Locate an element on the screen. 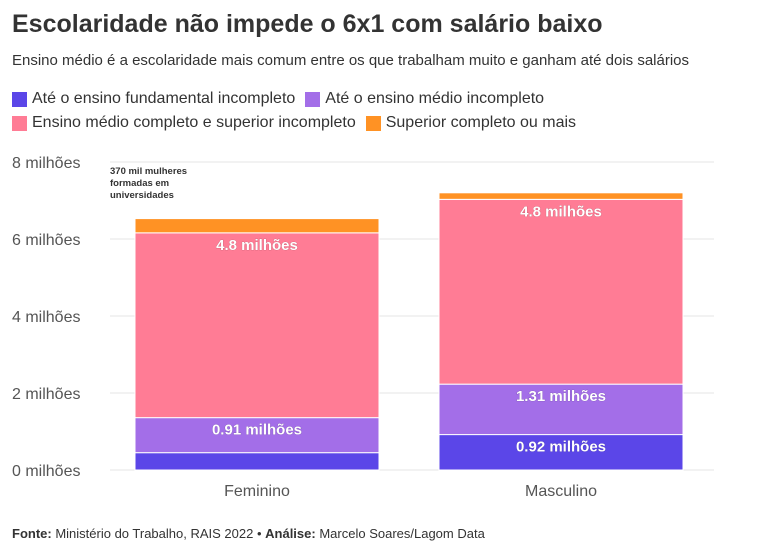 This screenshot has width=768, height=556. data-label-feminino-series-1: 0.91 milhões is located at coordinates (257, 430).